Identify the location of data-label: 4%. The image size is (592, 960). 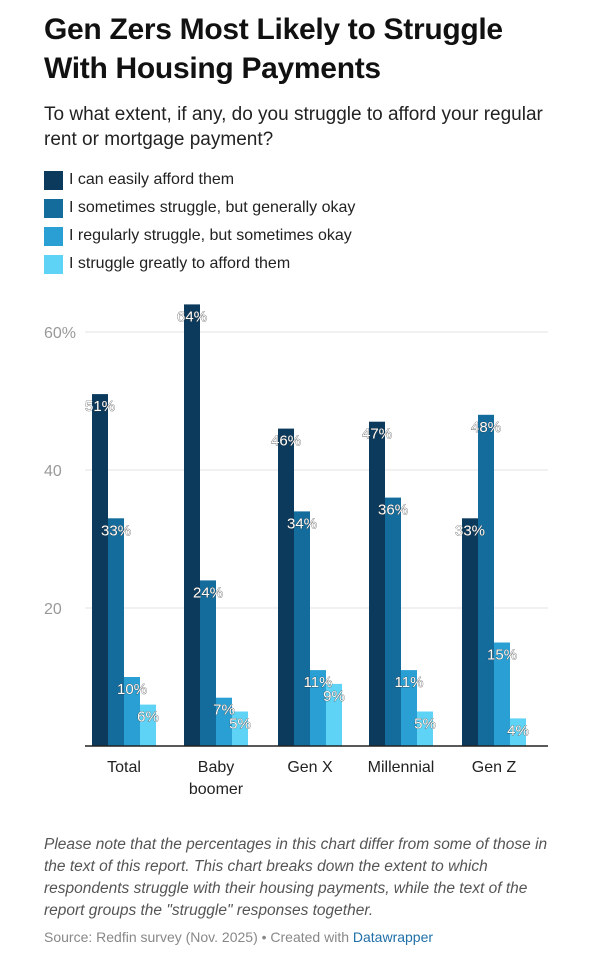
(518, 730).